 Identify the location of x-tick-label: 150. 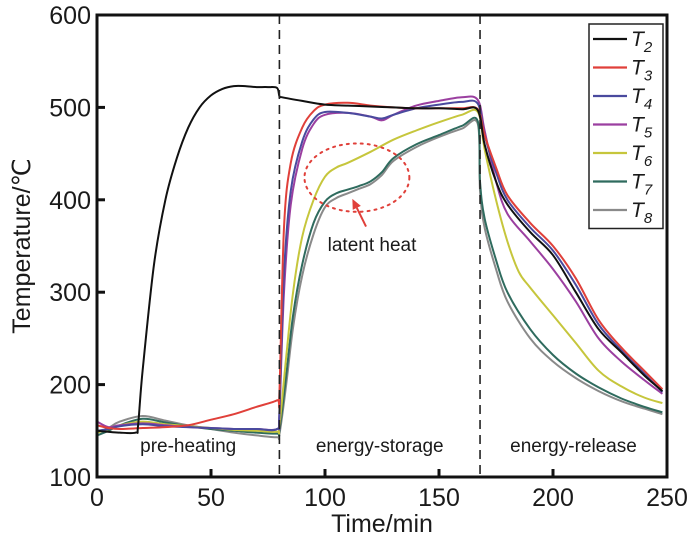
(439, 498).